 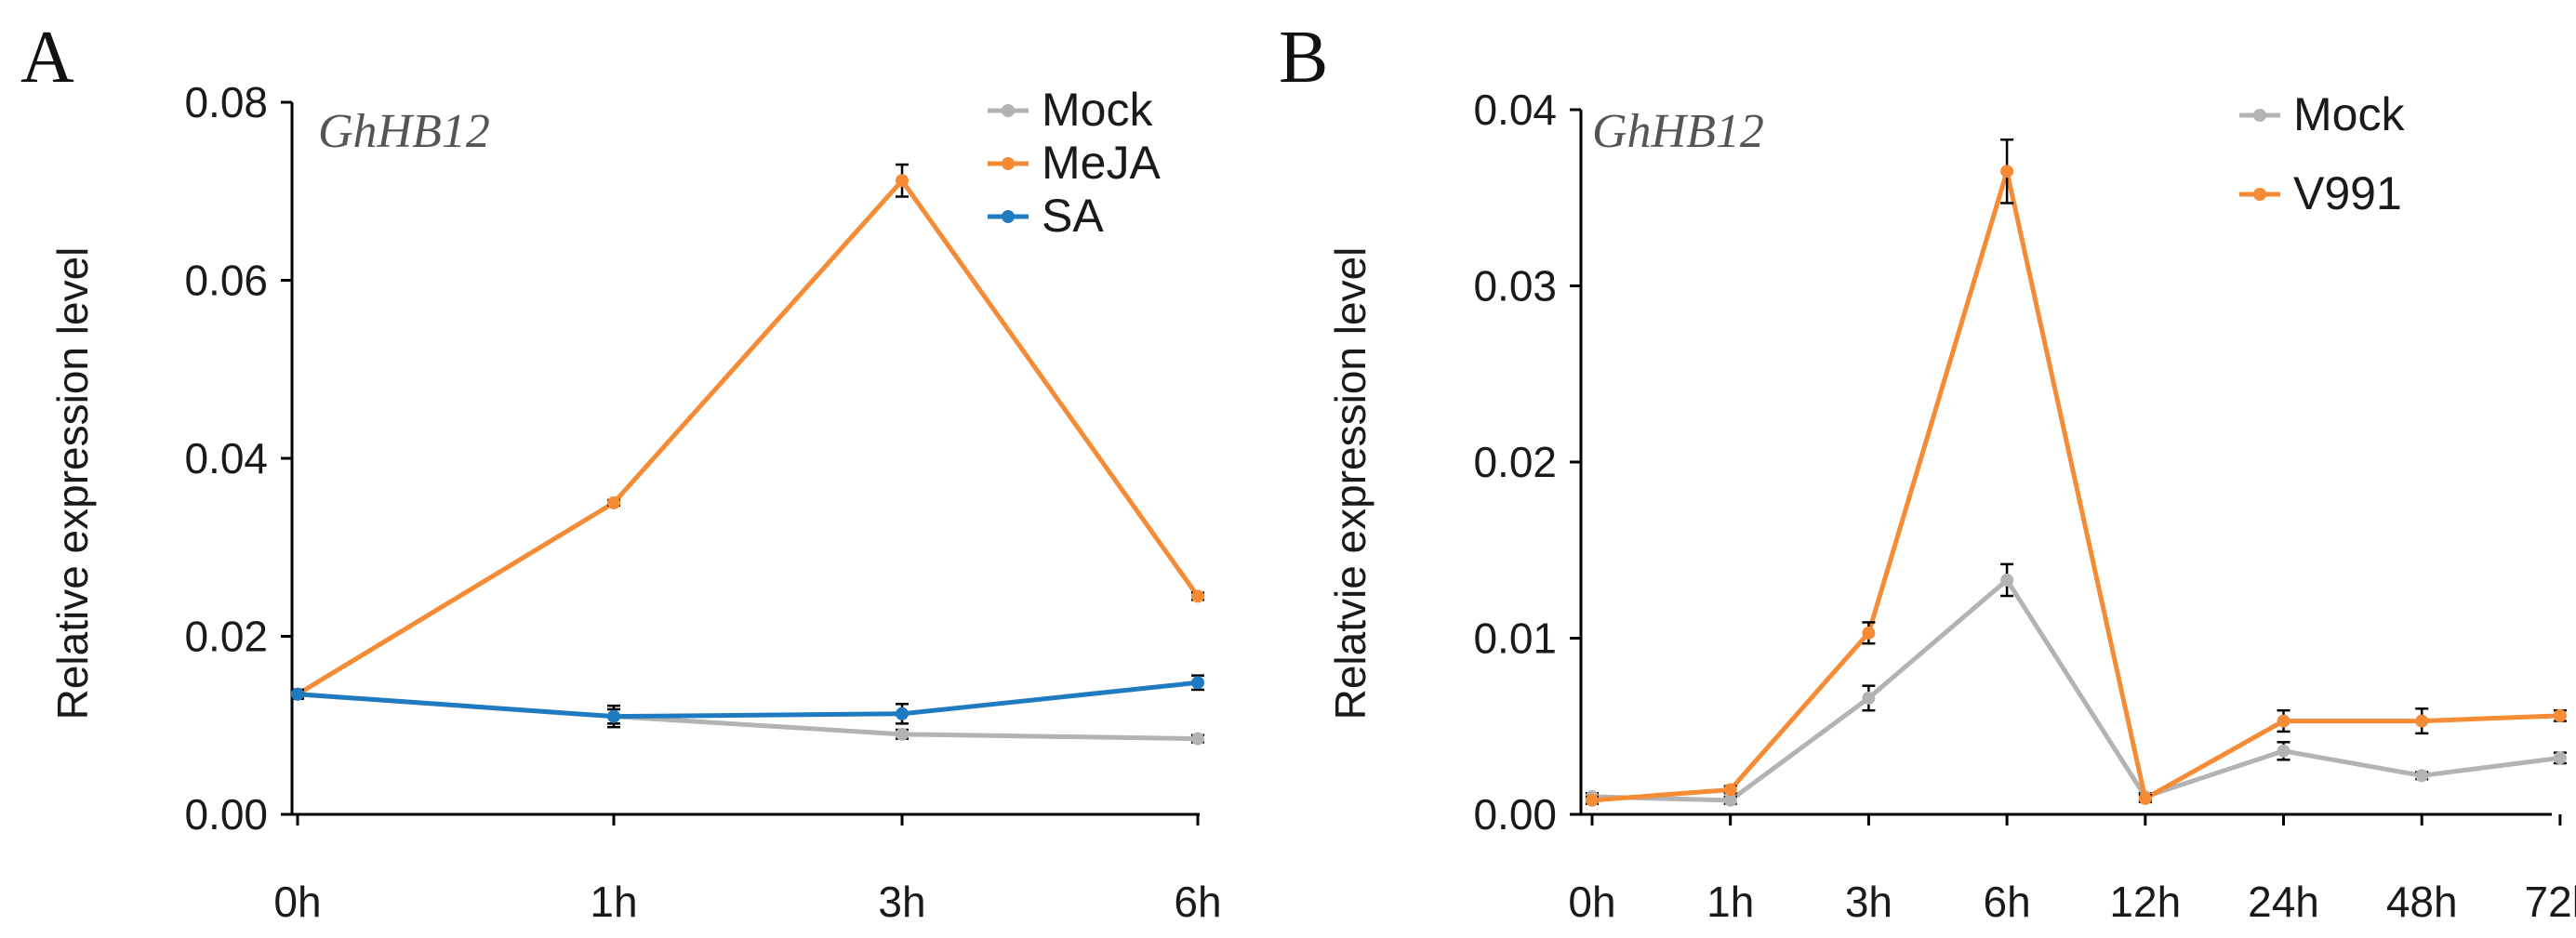 I want to click on legend-item-meja: MeJA, so click(x=1074, y=163).